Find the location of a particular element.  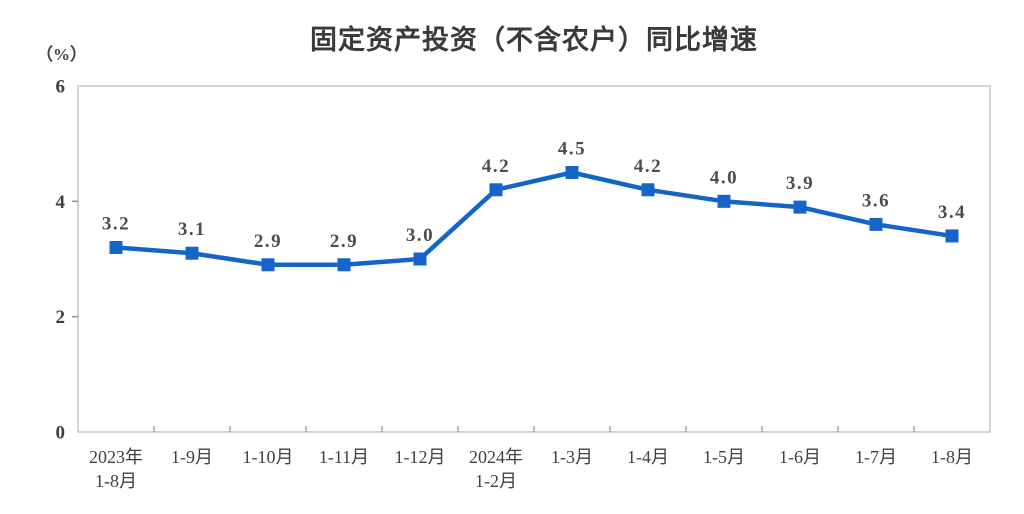

x-tick-label: 2024年 is located at coordinates (496, 457).